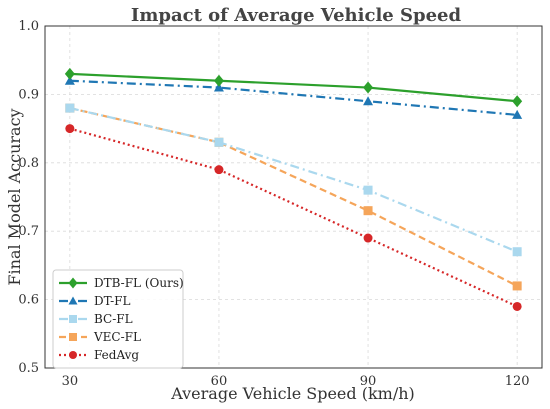 The height and width of the screenshot is (409, 550). I want to click on y-axis-label: Final Model Accuracy, so click(14, 196).